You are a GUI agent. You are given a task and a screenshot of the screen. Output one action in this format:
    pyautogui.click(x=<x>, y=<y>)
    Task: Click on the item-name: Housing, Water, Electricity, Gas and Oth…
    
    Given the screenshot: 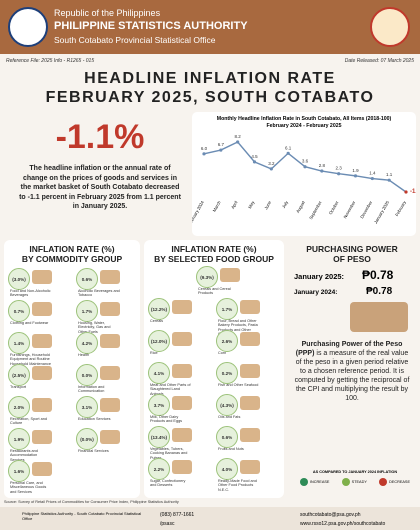 What is the action you would take?
    pyautogui.click(x=94, y=327)
    